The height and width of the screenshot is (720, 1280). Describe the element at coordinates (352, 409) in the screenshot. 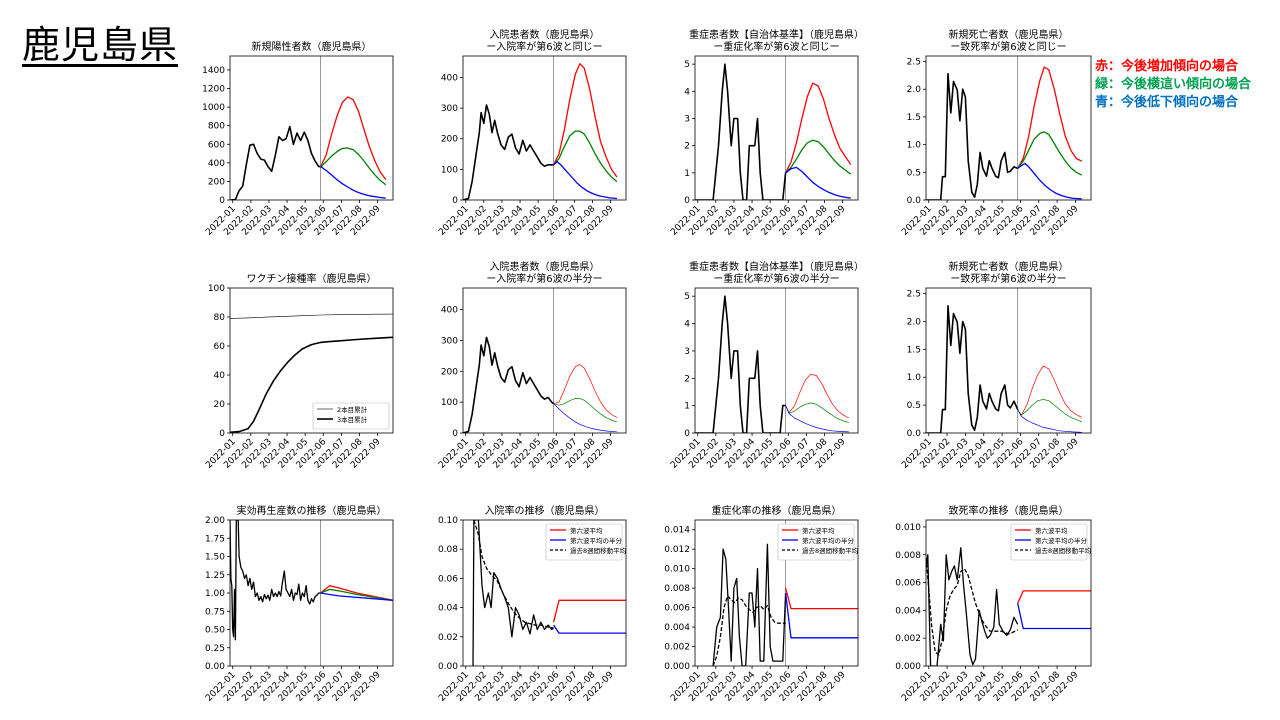

I see `legend-label: 2本目累計` at that location.